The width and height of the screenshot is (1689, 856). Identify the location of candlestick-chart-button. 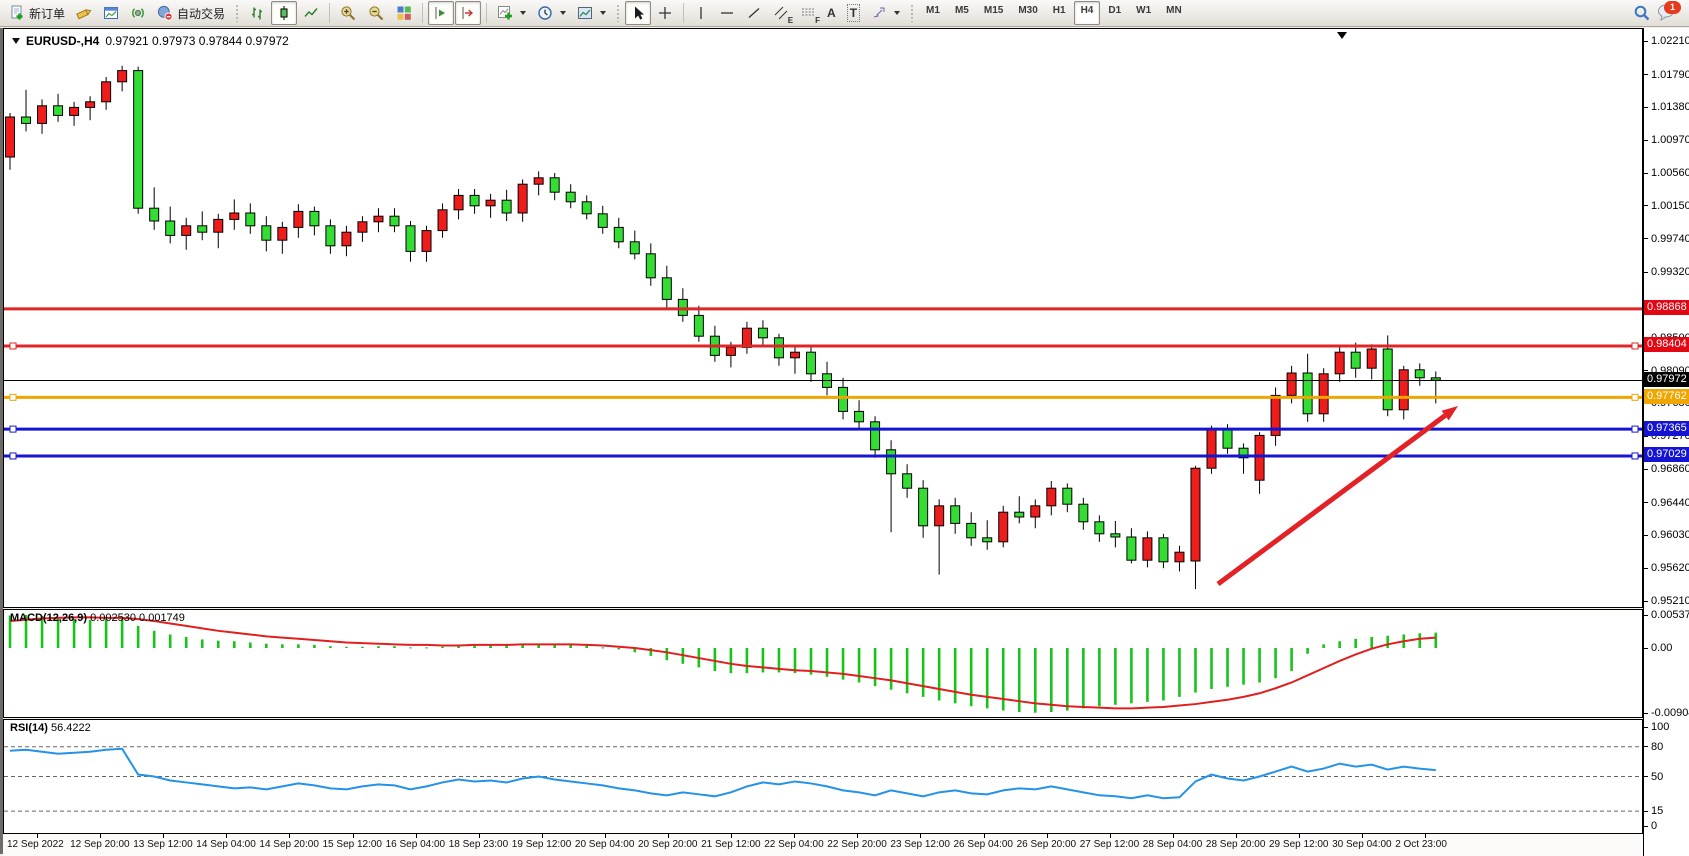
(284, 13).